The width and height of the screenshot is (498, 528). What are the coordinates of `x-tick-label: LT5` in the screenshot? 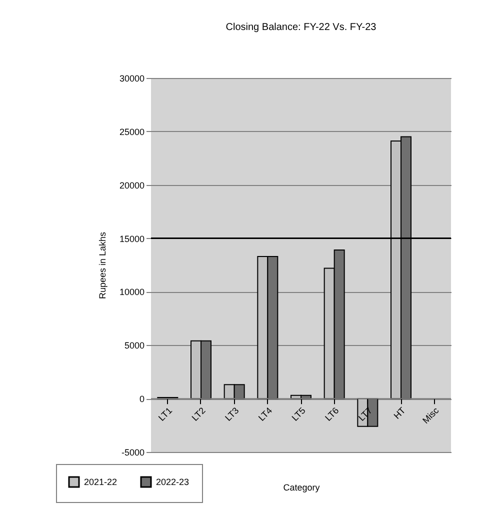 It's located at (299, 414).